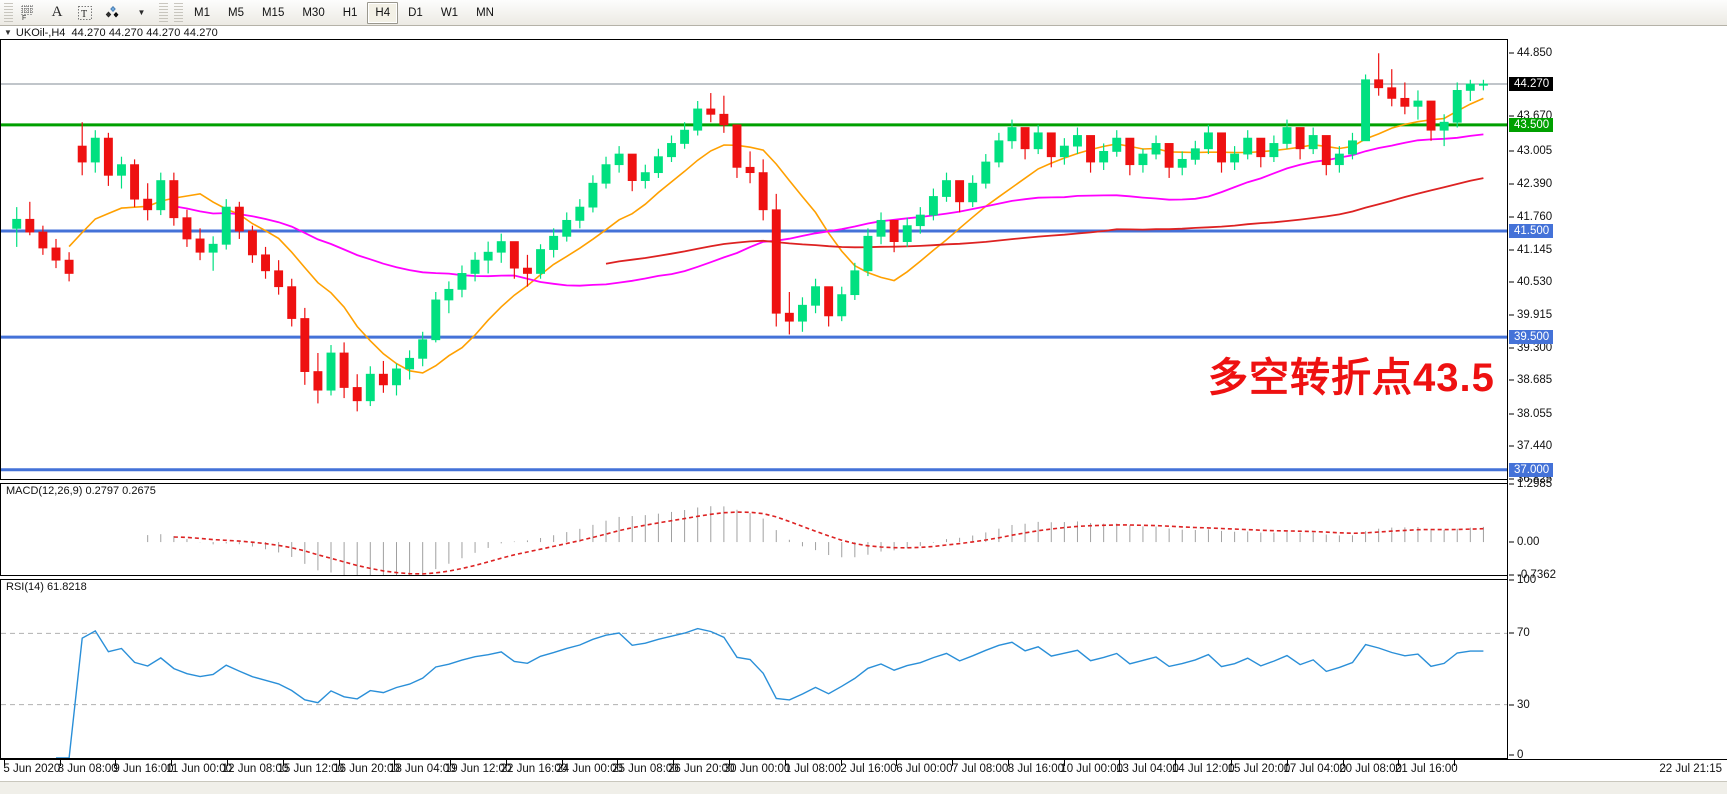 Image resolution: width=1727 pixels, height=794 pixels. Describe the element at coordinates (1531, 230) in the screenshot. I see `price-level-badge-41.500: 41.500` at that location.